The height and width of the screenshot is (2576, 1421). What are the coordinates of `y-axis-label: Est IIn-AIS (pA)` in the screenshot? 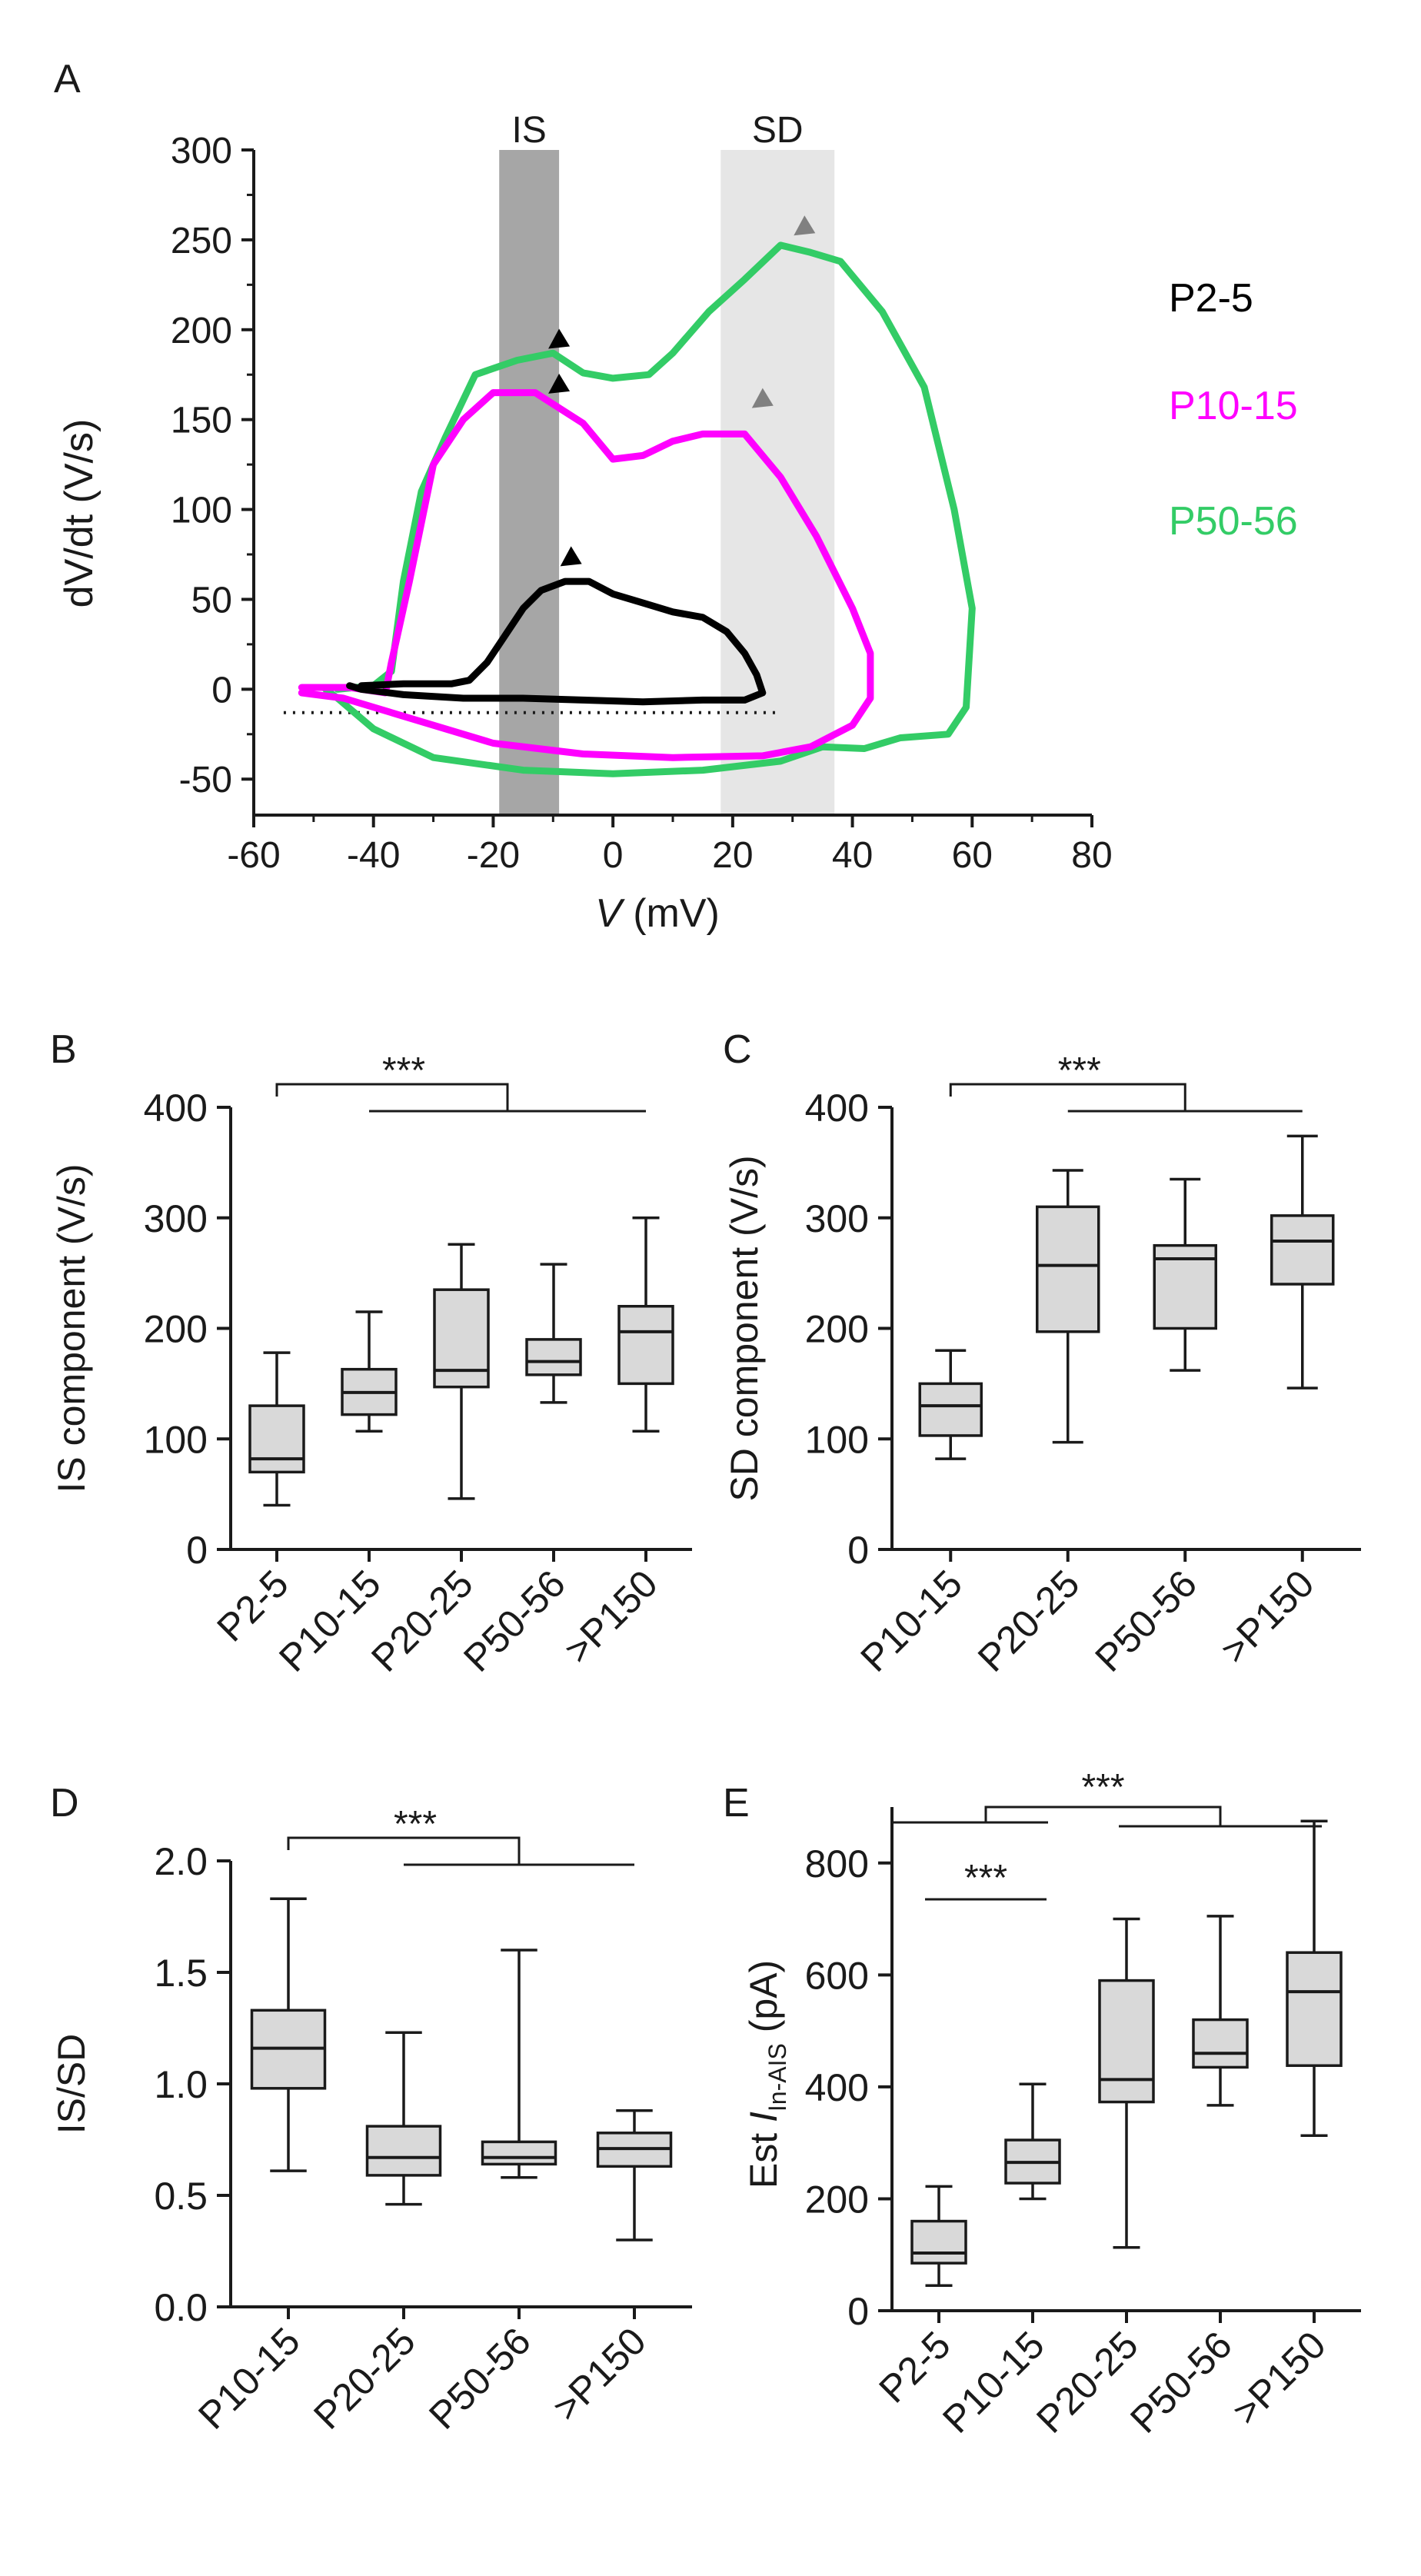 It's located at (766, 2074).